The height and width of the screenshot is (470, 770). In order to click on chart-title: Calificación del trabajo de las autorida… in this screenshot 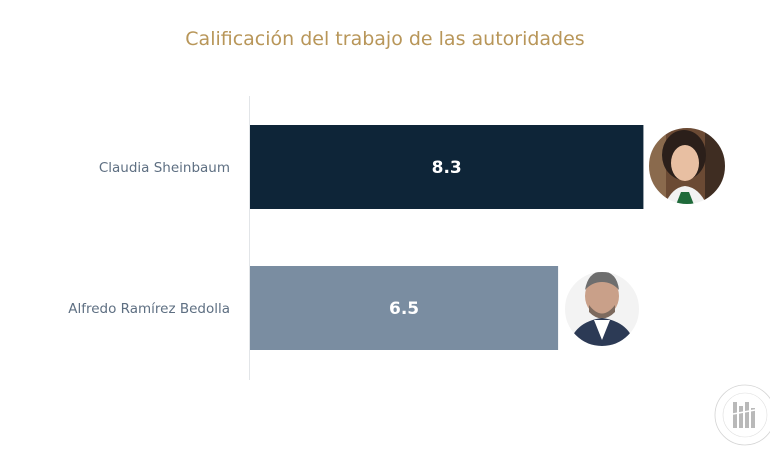, I will do `click(385, 39)`.